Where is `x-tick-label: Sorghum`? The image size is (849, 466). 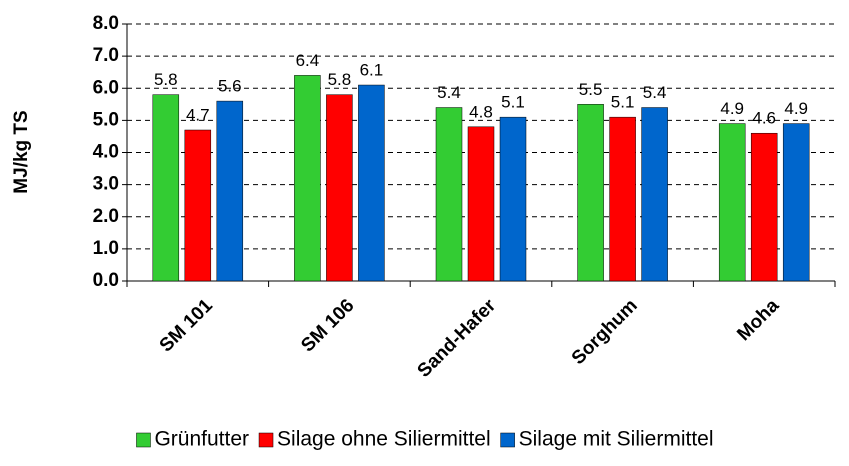 x-tick-label: Sorghum is located at coordinates (605, 332).